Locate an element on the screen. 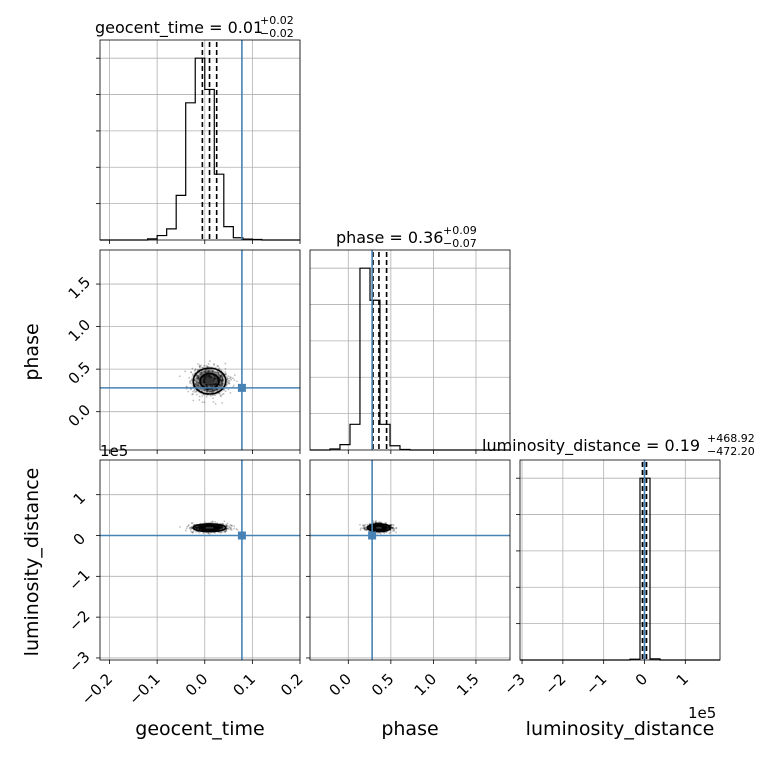 The width and height of the screenshot is (760, 760). title-phase-plus: +0.09 is located at coordinates (460, 230).